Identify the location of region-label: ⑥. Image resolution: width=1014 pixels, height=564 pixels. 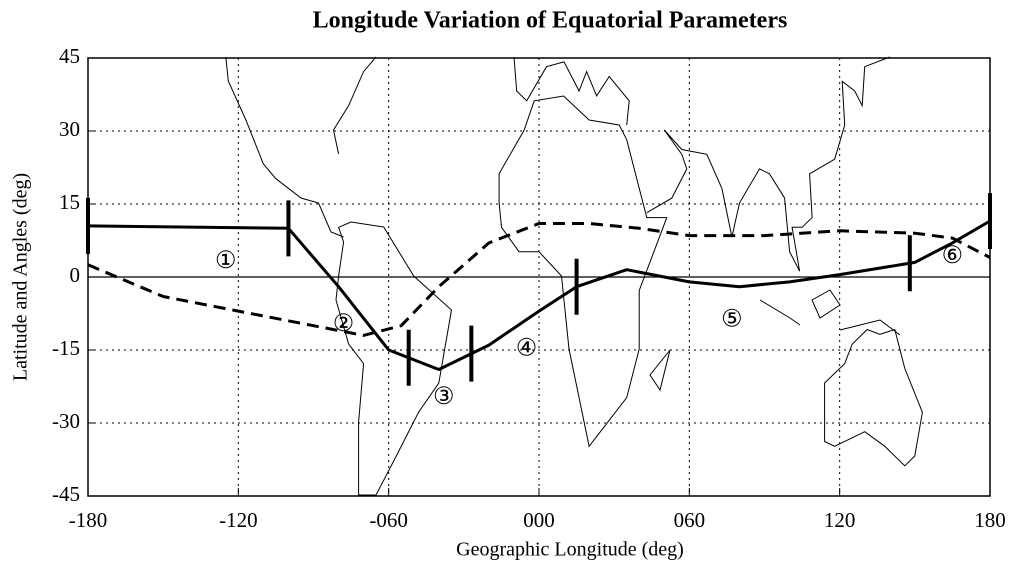
(953, 256).